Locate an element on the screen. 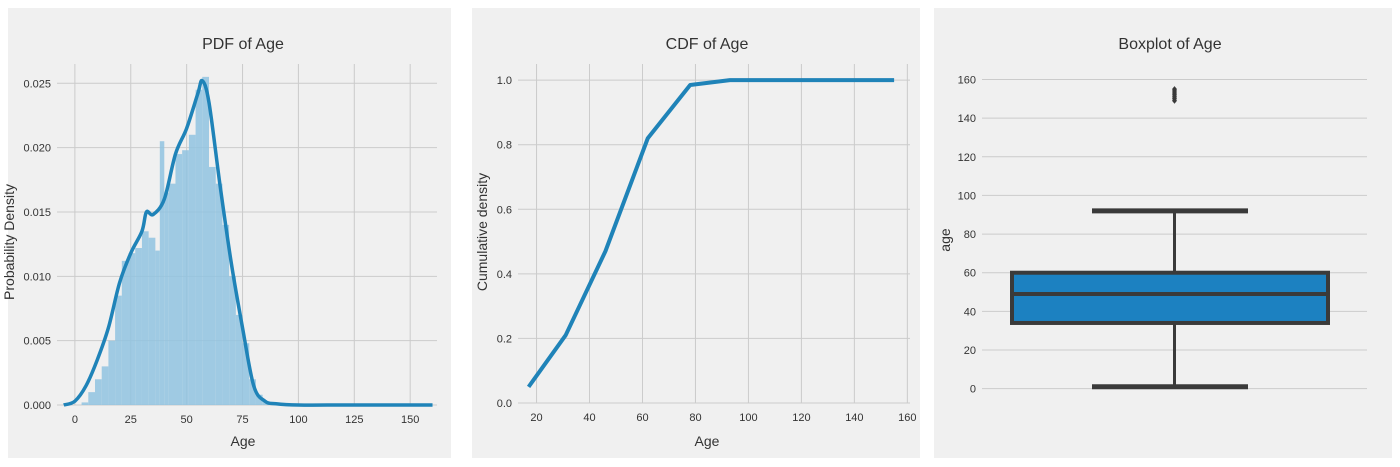 This screenshot has width=1400, height=467. x-tick-label: 150 is located at coordinates (410, 420).